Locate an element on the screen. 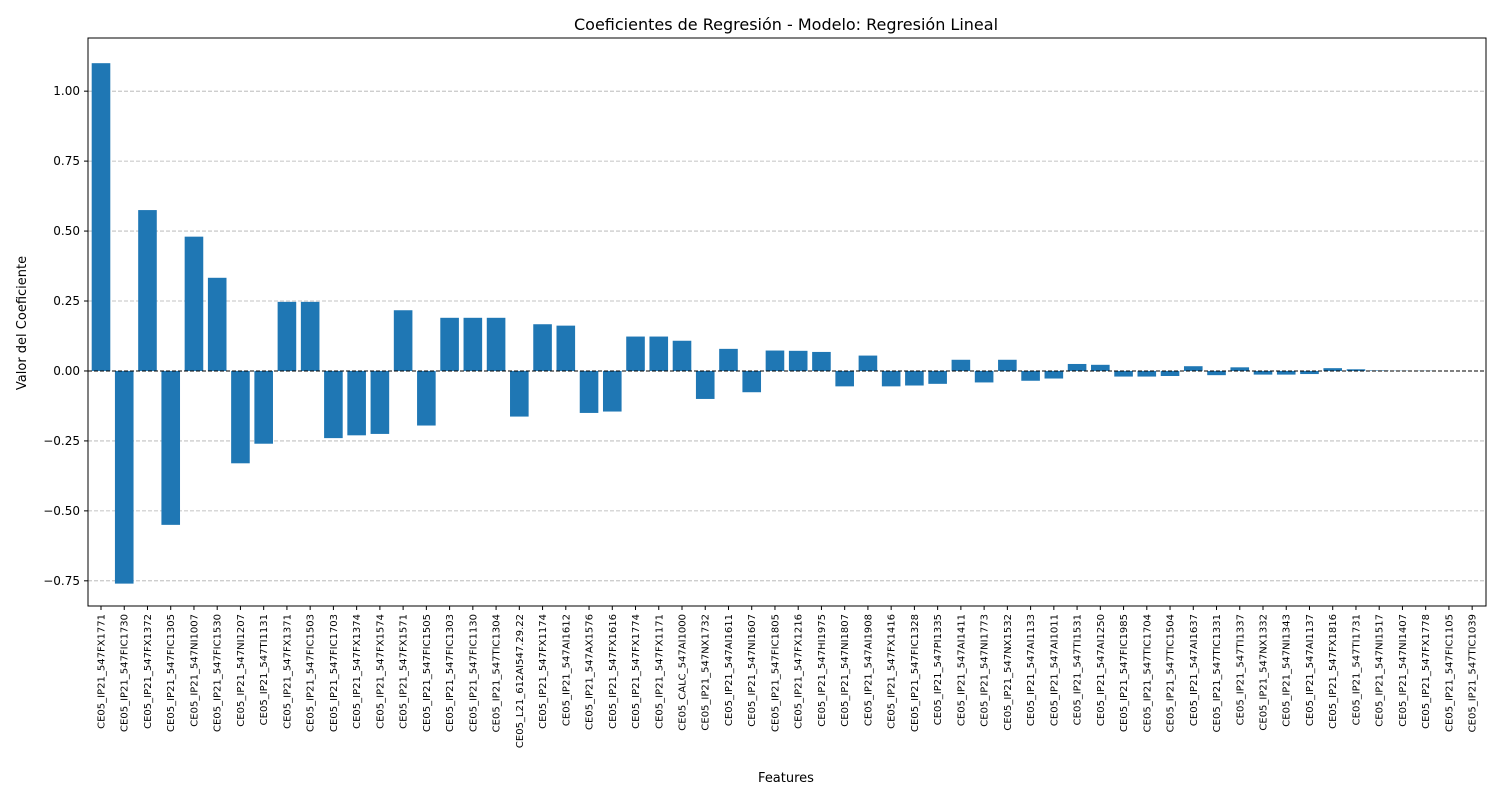  x-tick-label: CE05_IP21_547FX1371 is located at coordinates (287, 671).